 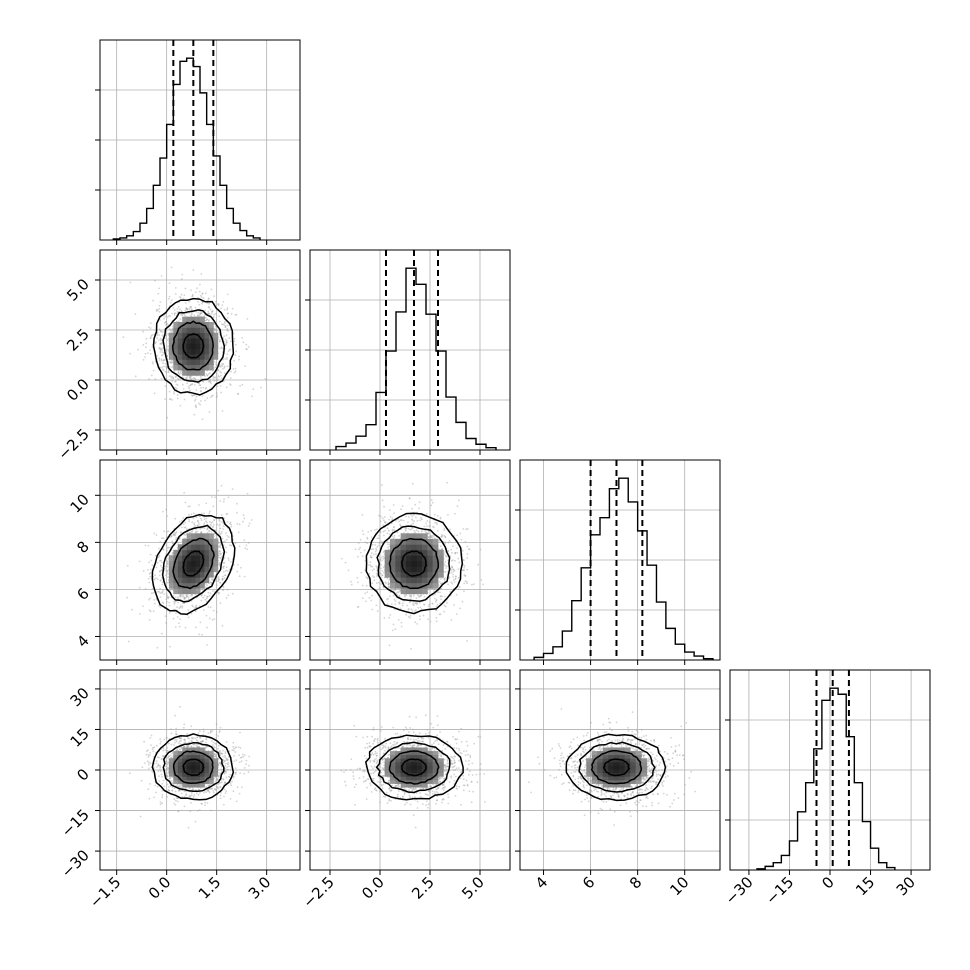 What do you see at coordinates (193, 346) in the screenshot?
I see `contour-level` at bounding box center [193, 346].